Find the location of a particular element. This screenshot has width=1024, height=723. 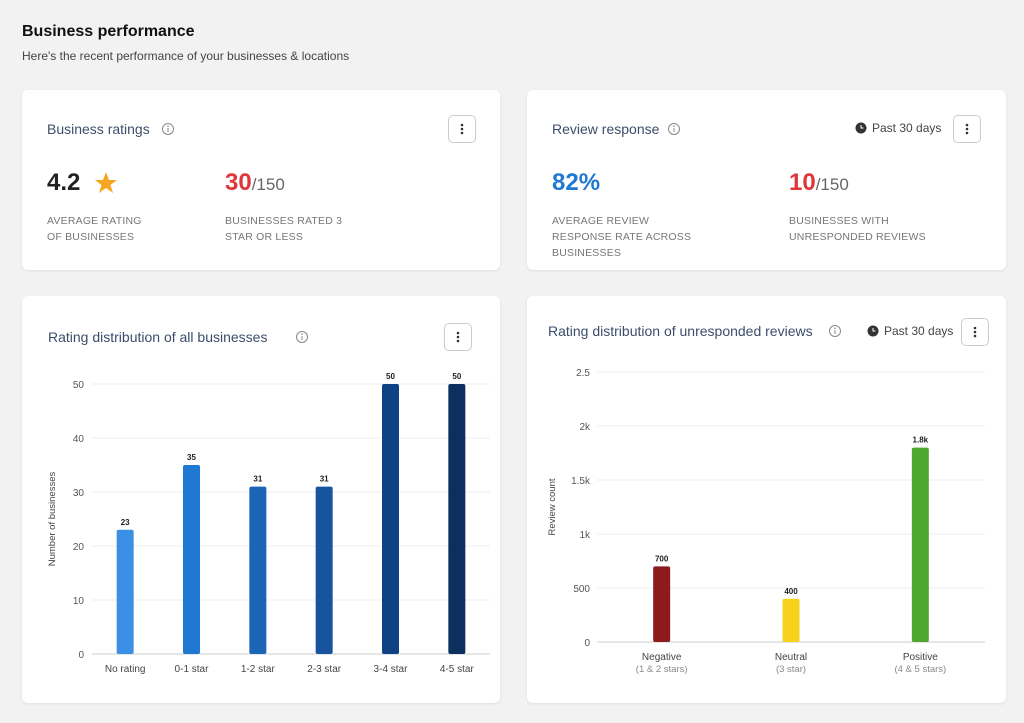

y-tick-label: 40 is located at coordinates (79, 439).